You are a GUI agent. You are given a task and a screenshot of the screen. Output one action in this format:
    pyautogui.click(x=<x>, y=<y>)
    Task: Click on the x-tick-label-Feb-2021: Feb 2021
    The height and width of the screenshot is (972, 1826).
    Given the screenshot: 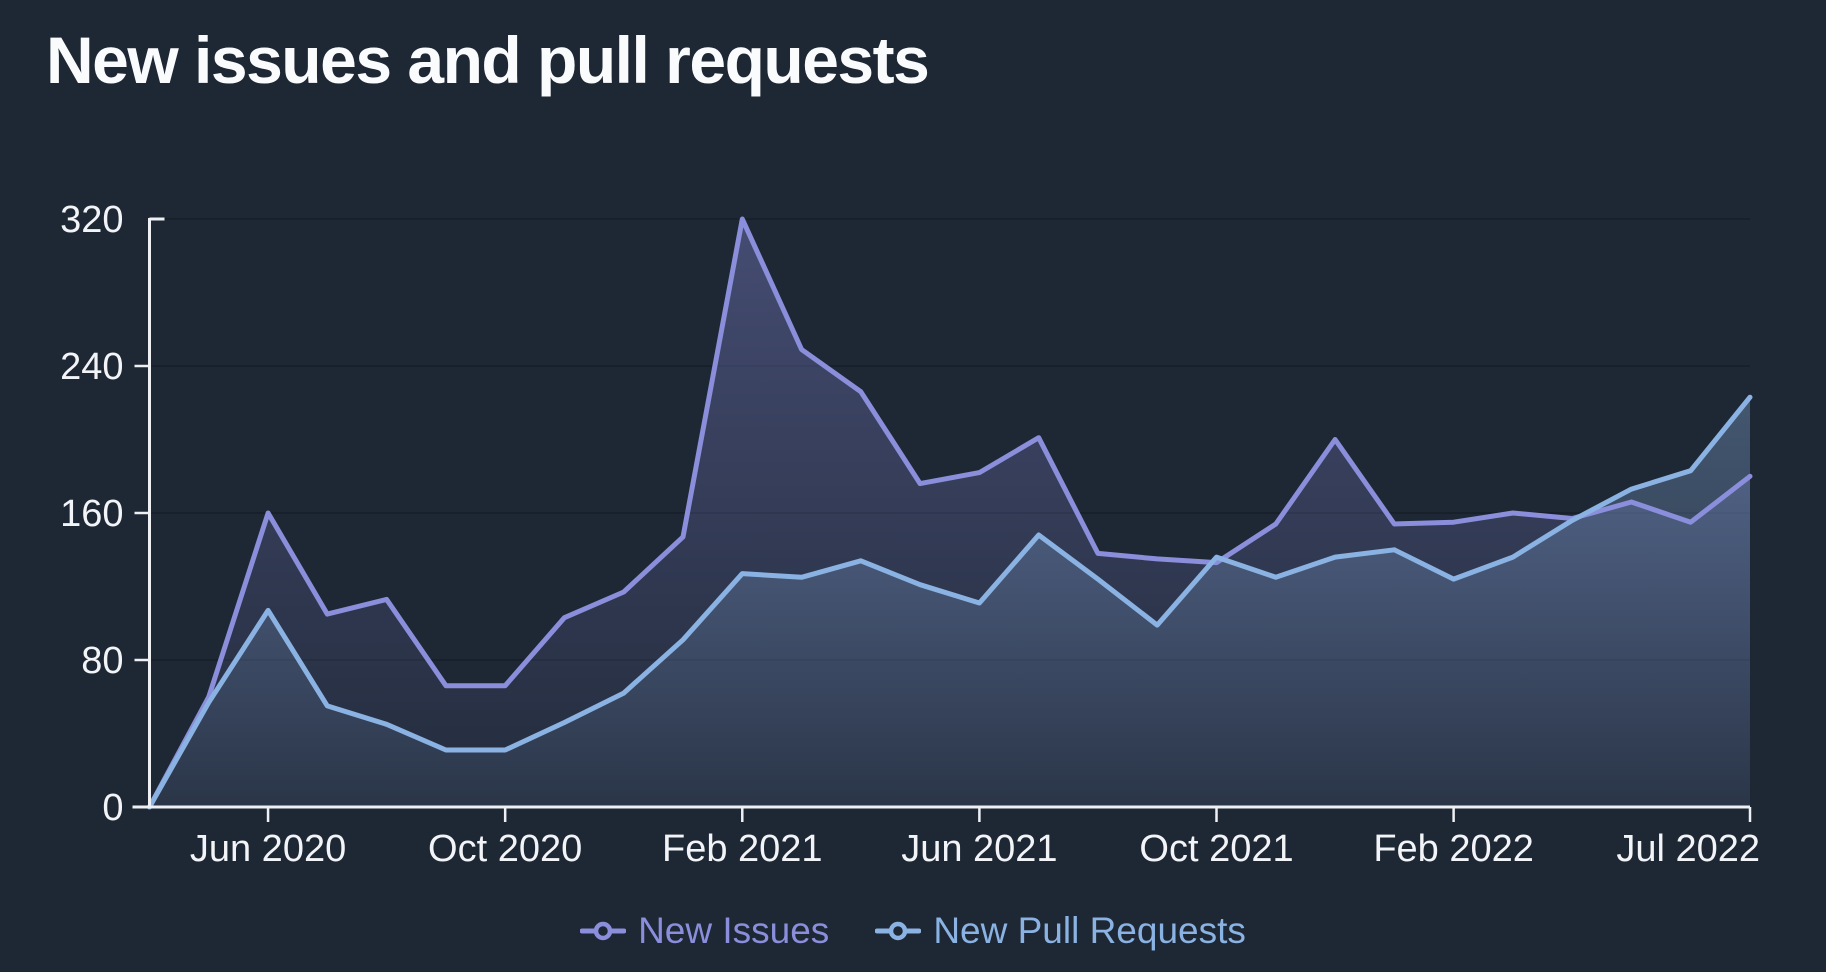 What is the action you would take?
    pyautogui.click(x=742, y=849)
    